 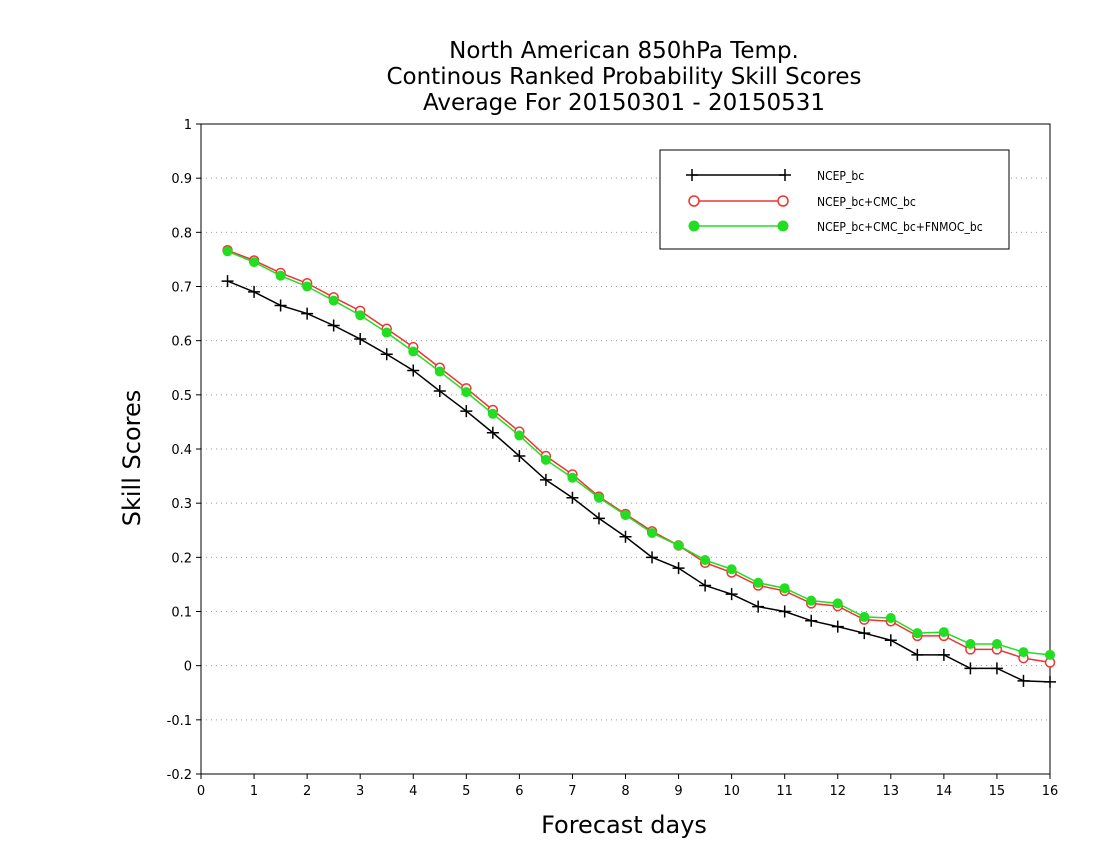 I want to click on y-tick-label-0-1: 0.1, so click(x=181, y=613).